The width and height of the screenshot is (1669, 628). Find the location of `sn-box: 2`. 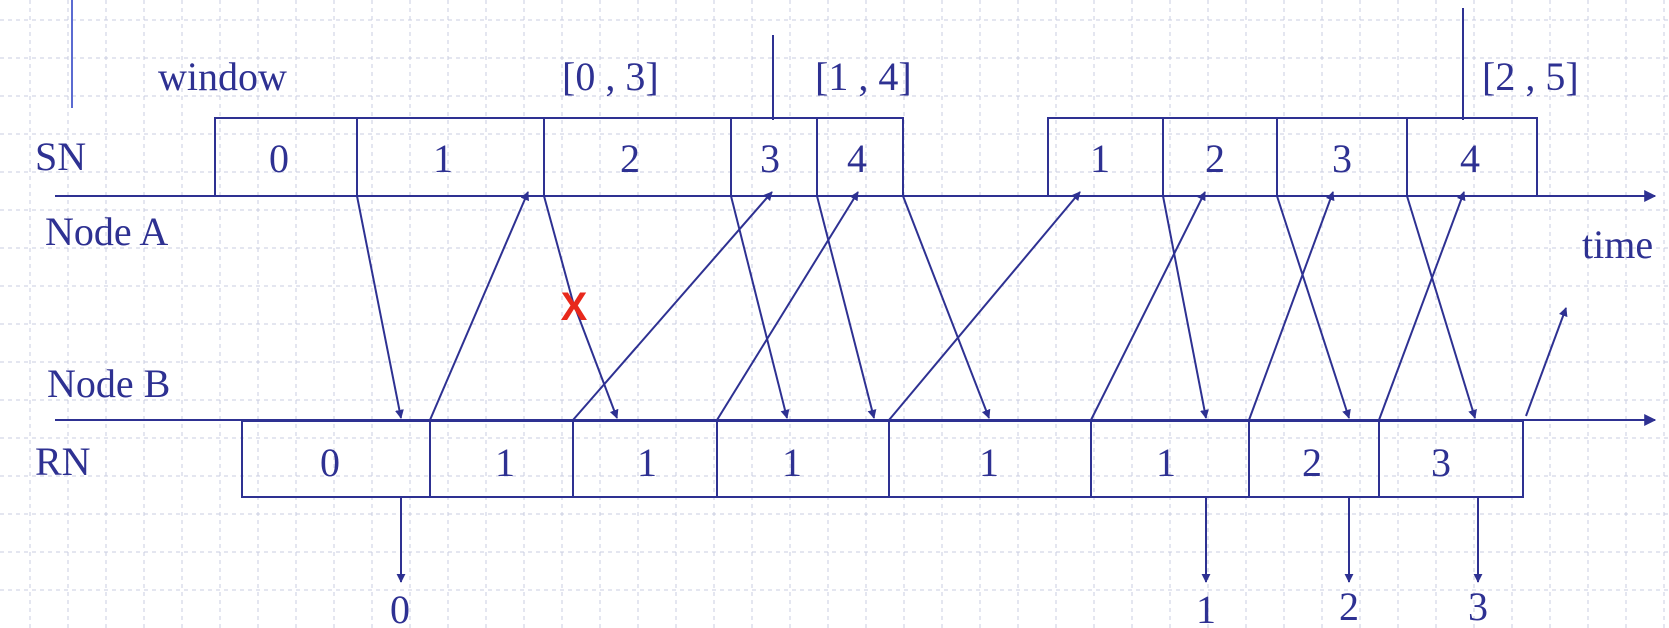

sn-box: 2 is located at coordinates (1220, 157).